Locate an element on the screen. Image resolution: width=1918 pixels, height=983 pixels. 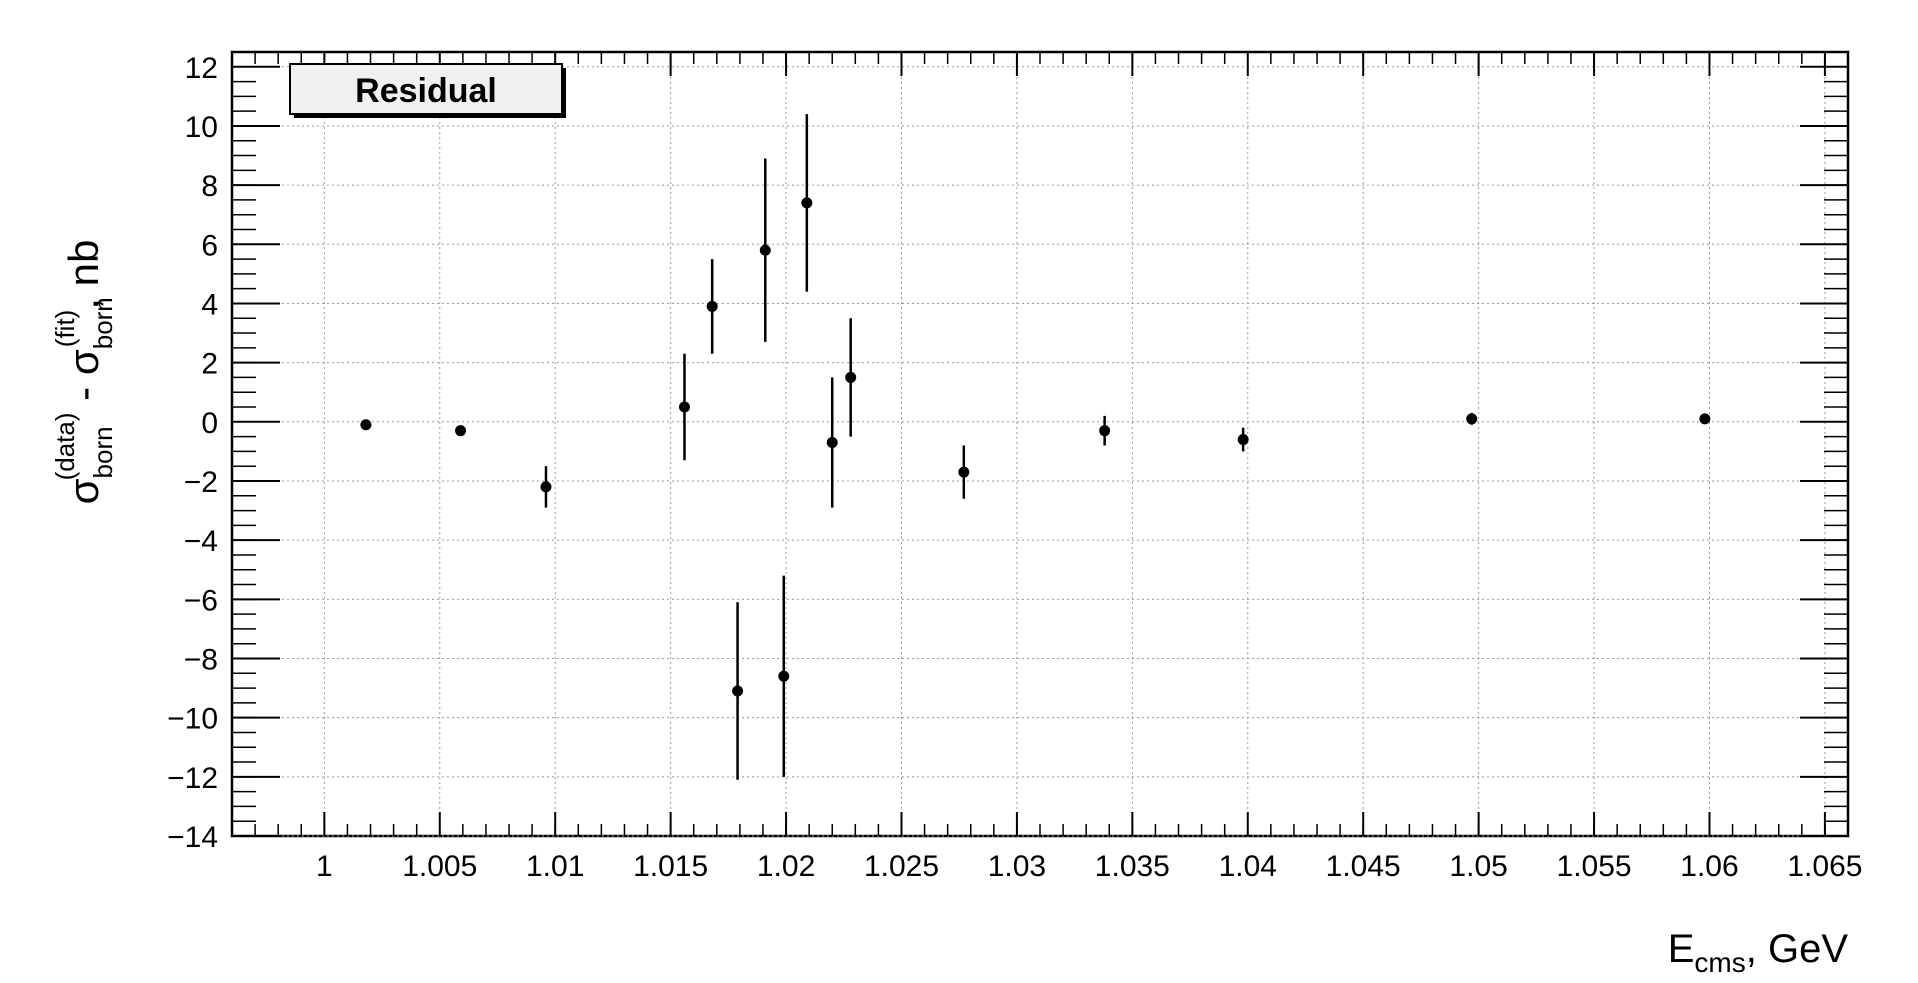
legend-frame is located at coordinates (426, 89).